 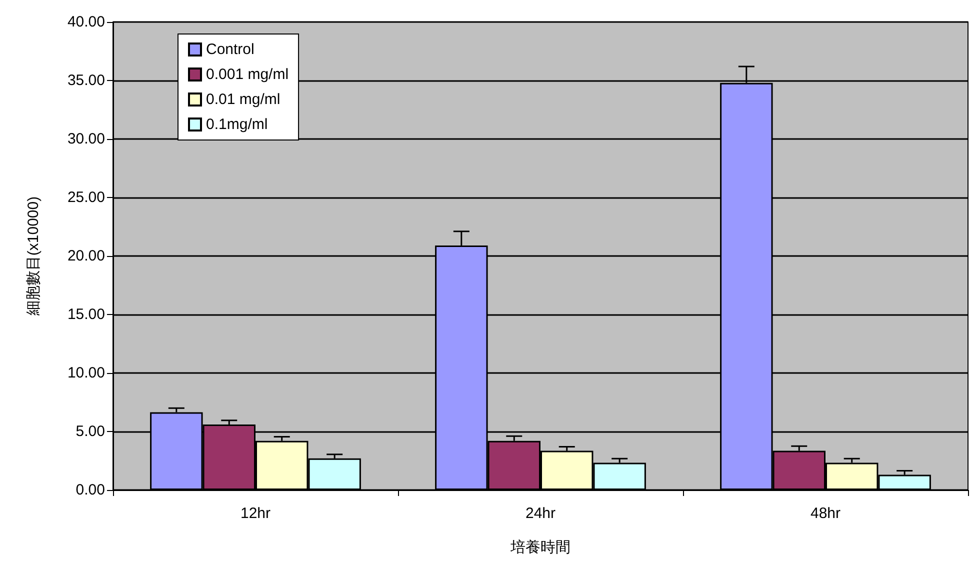 I want to click on legend-label: 0.001 mg/ml, so click(x=247, y=74).